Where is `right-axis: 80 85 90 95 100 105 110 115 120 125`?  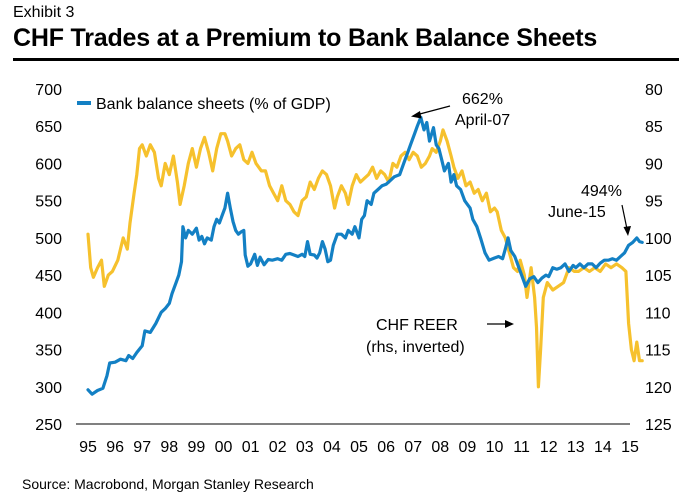 right-axis: 80 85 90 95 100 105 110 115 120 125 is located at coordinates (658, 258).